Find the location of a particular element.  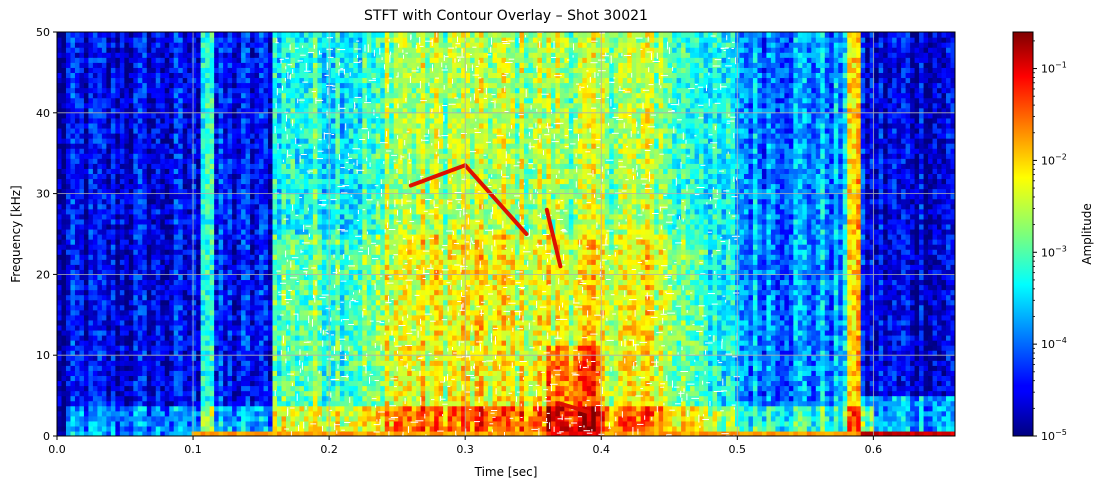

x-tick-label-1: 0.1 is located at coordinates (193, 449).